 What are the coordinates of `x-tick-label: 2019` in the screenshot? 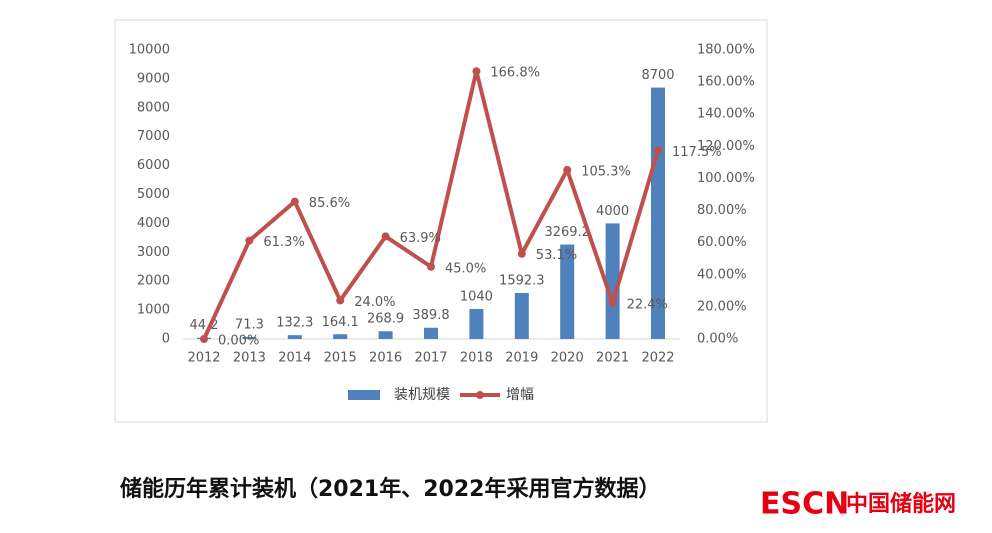 It's located at (521, 358).